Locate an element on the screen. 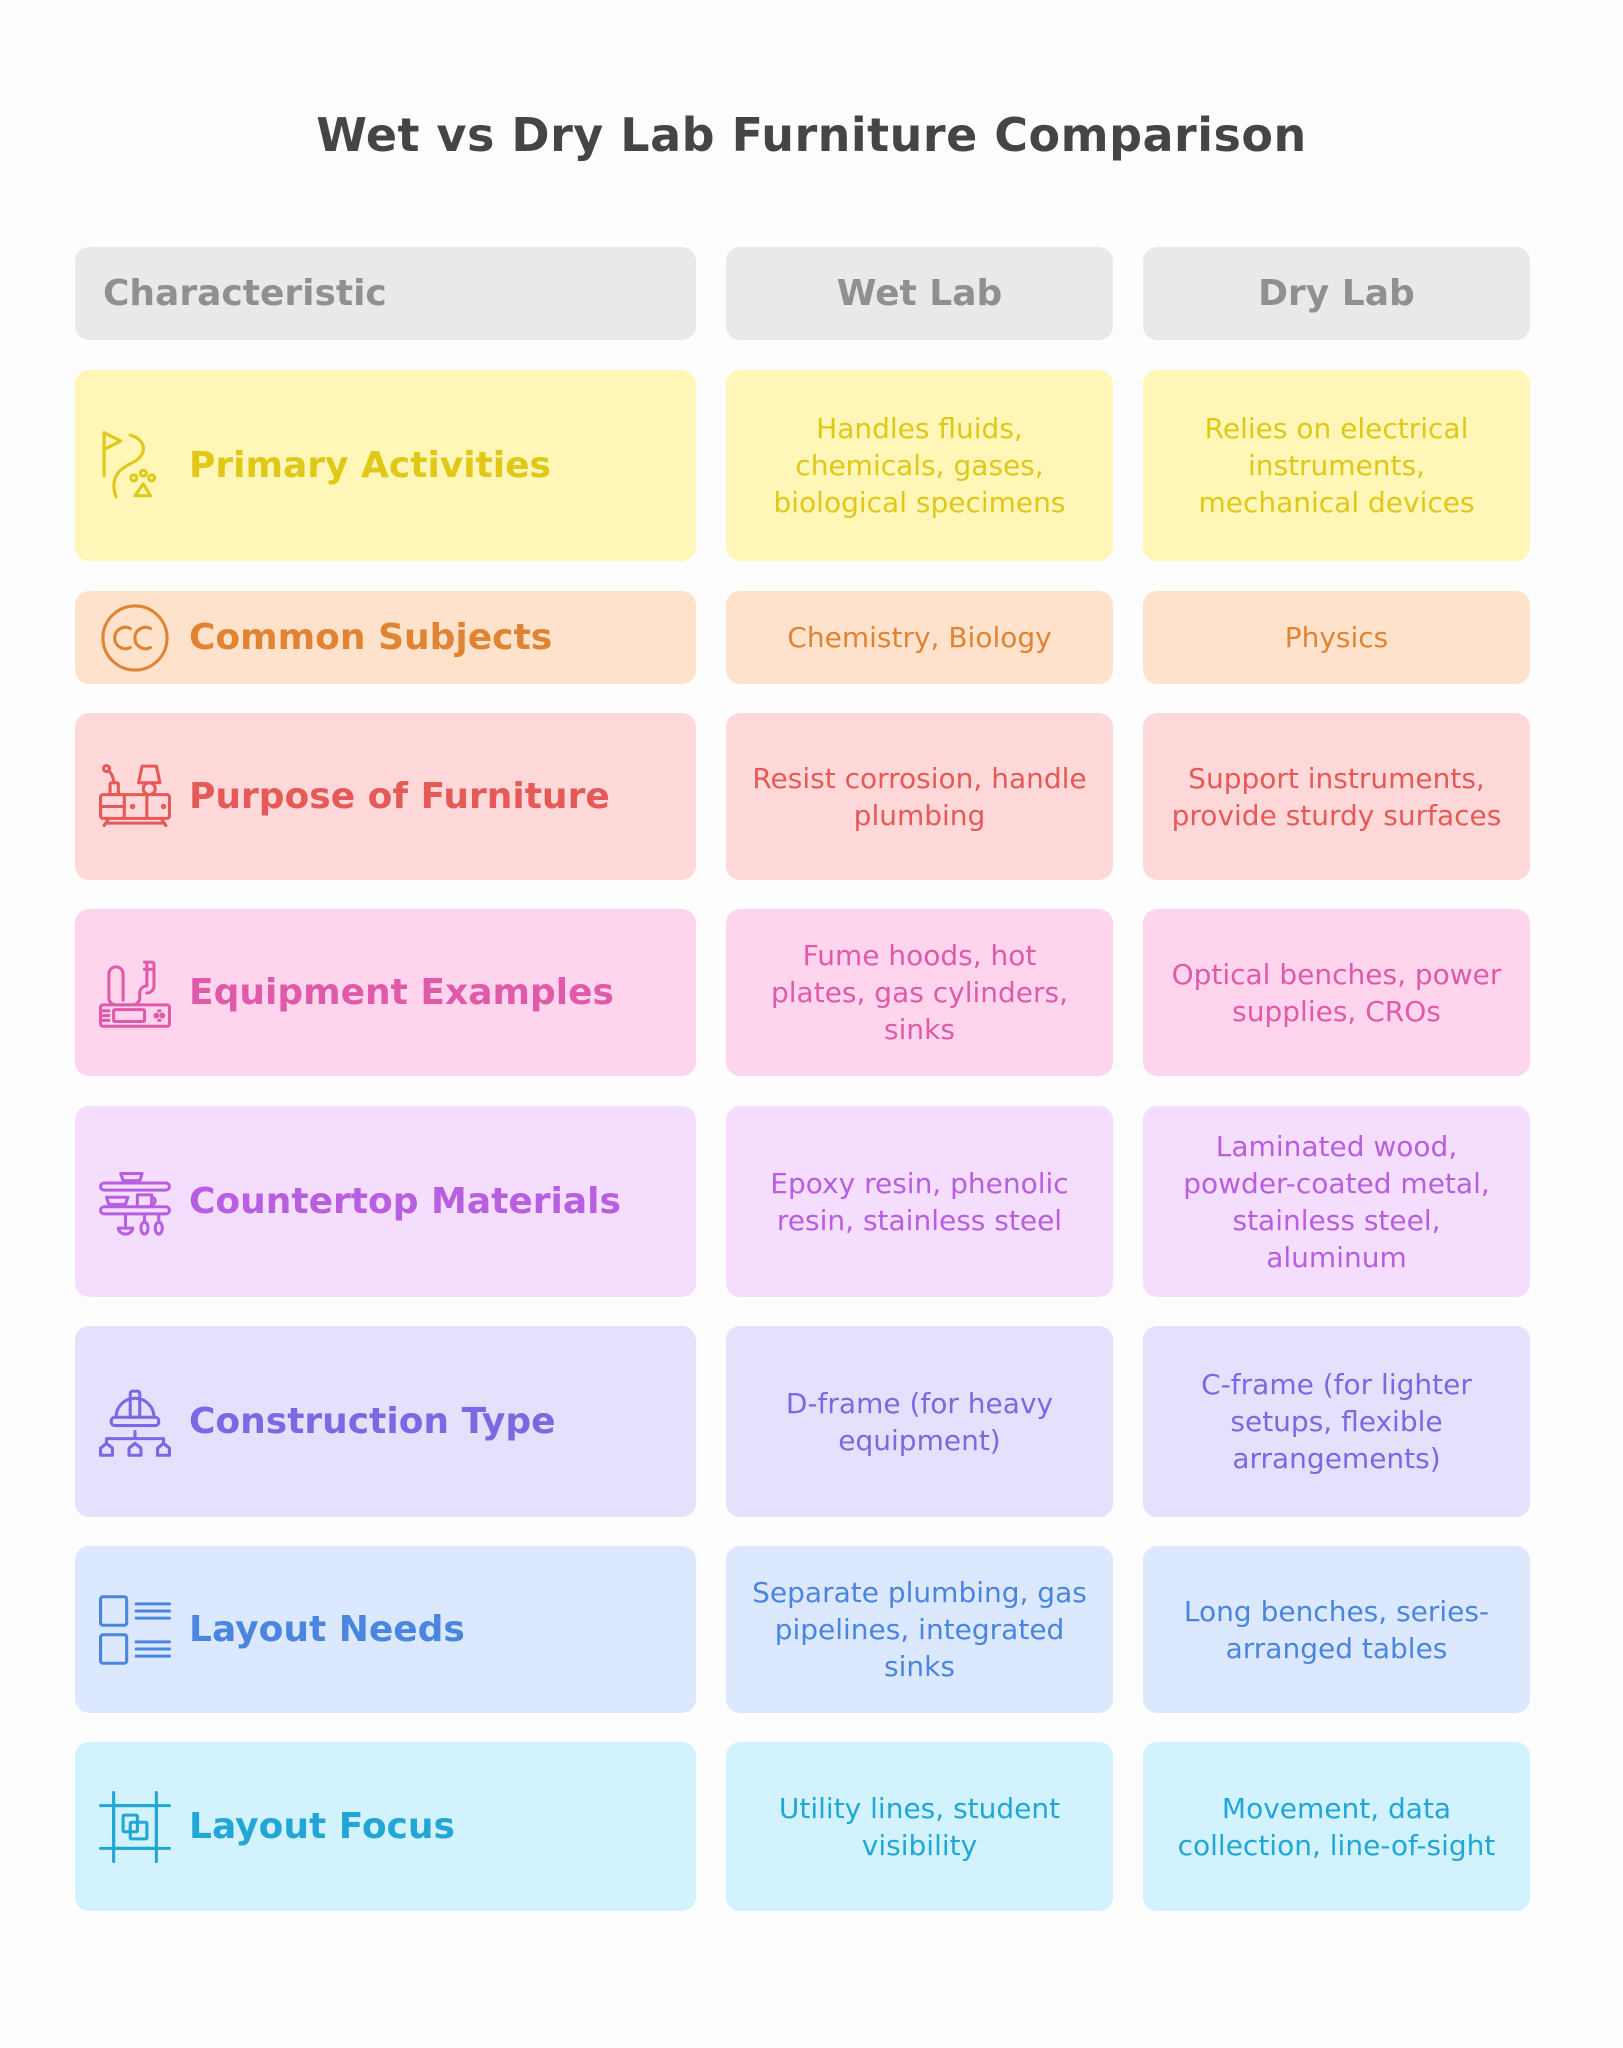 This screenshot has height=2048, width=1623. hard-hat-hierarchy-icon is located at coordinates (135, 1422).